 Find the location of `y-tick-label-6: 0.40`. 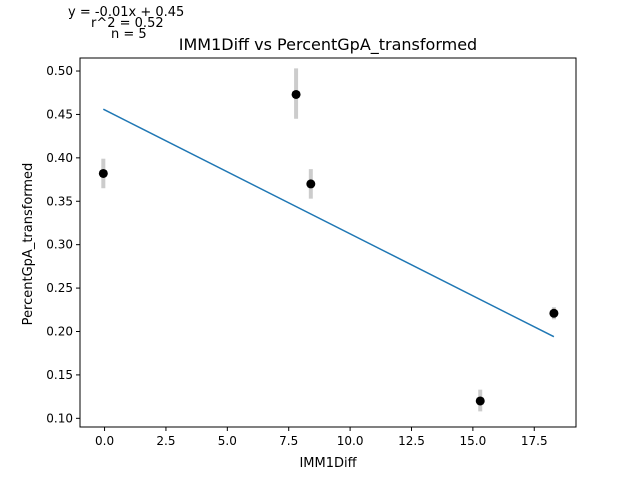

y-tick-label-6: 0.40 is located at coordinates (59, 158).